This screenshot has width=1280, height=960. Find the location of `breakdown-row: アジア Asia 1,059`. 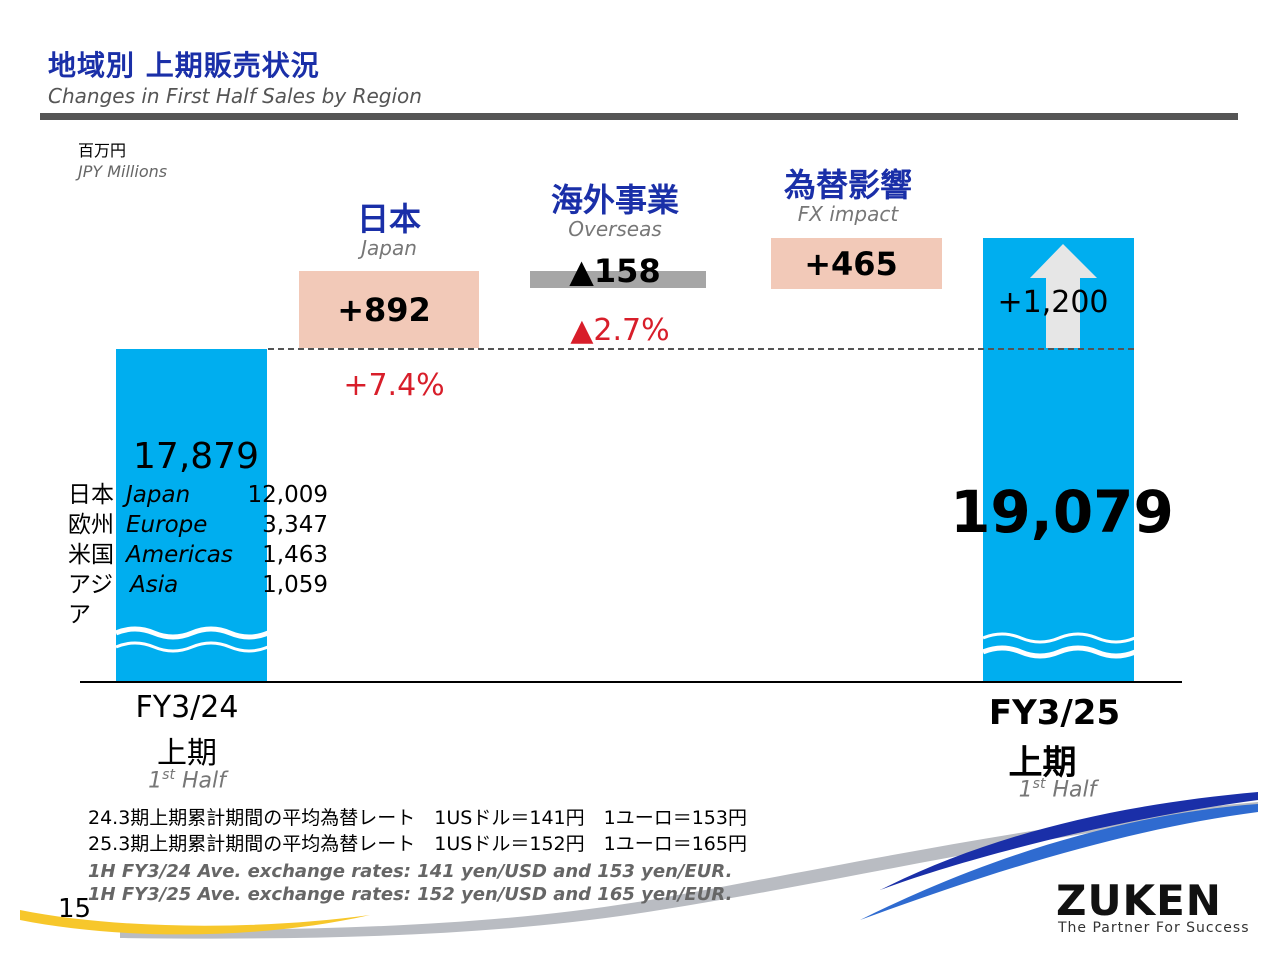

breakdown-row: アジア Asia 1,059 is located at coordinates (198, 600).